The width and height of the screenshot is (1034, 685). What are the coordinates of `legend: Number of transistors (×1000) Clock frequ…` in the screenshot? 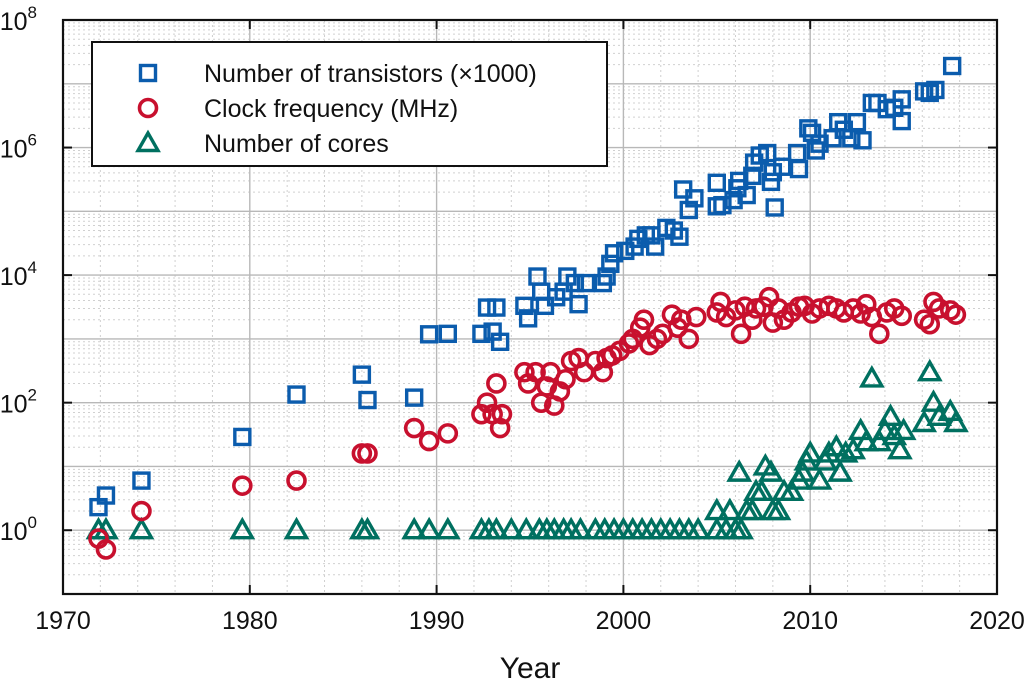 It's located at (349, 104).